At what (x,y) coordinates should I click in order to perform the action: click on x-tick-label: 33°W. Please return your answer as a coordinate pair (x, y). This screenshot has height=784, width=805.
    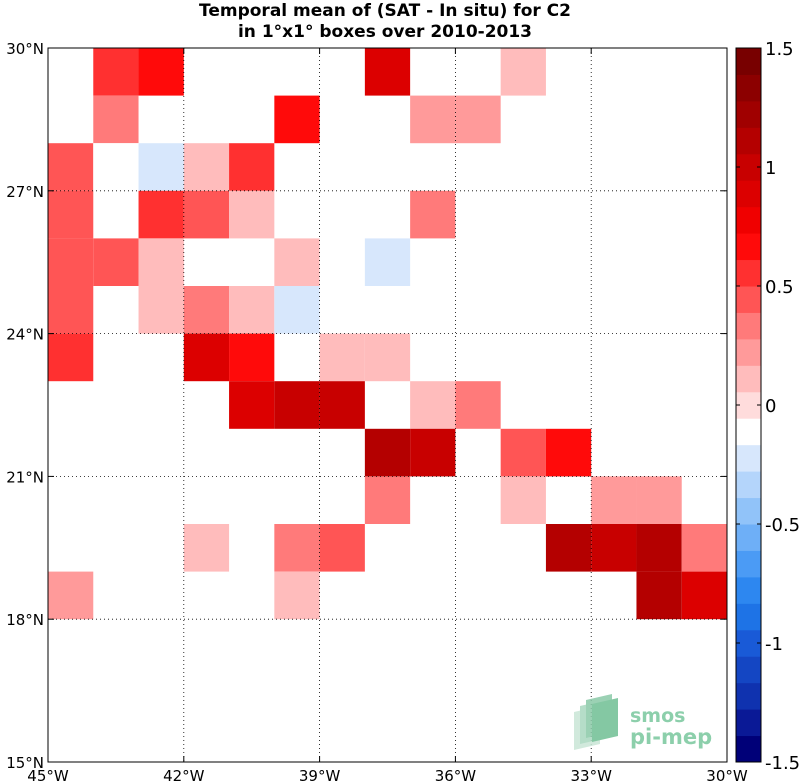
    Looking at the image, I should click on (591, 775).